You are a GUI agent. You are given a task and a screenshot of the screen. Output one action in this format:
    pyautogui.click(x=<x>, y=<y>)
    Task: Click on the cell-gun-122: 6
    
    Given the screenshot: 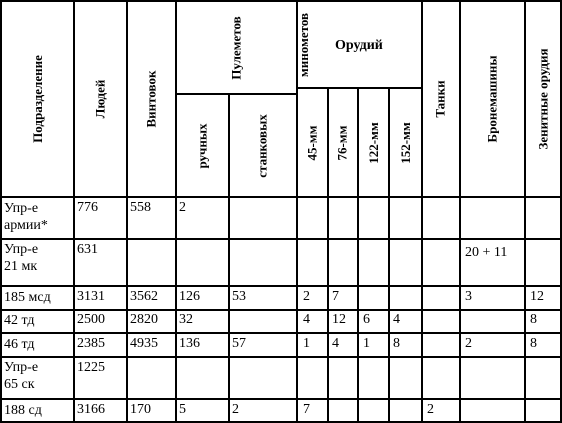 What is the action you would take?
    pyautogui.click(x=366, y=319)
    